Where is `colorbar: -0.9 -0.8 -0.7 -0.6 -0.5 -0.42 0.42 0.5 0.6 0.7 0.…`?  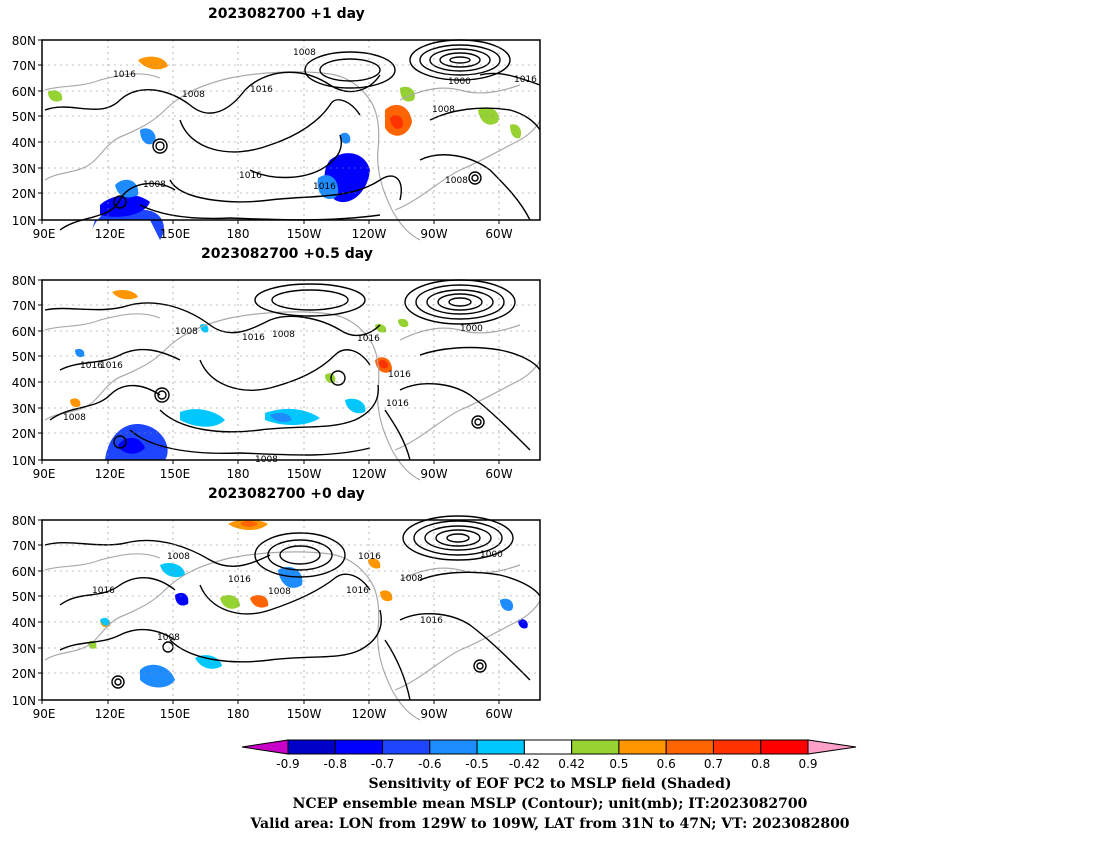 colorbar: -0.9 -0.8 -0.7 -0.6 -0.5 -0.42 0.42 0.5 0.6 0.7 0.… is located at coordinates (549, 755).